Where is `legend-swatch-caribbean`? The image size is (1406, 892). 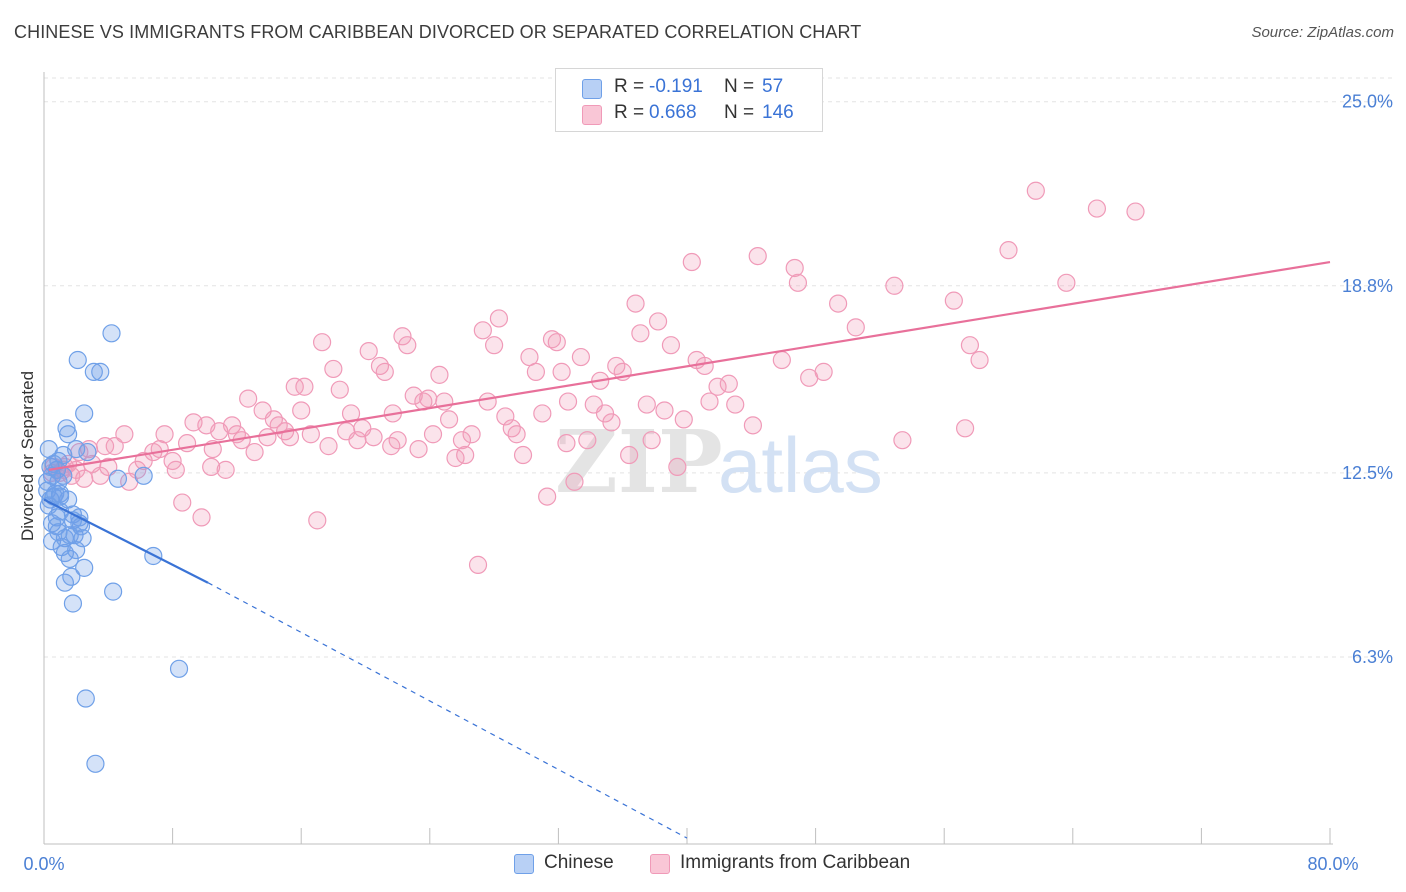
legend-swatch-caribbean is located at coordinates (592, 115).